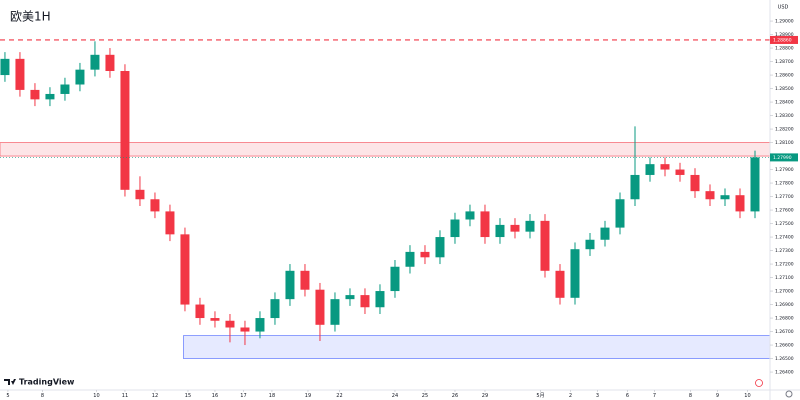 The height and width of the screenshot is (400, 800). I want to click on x-tick-label: 26, so click(455, 396).